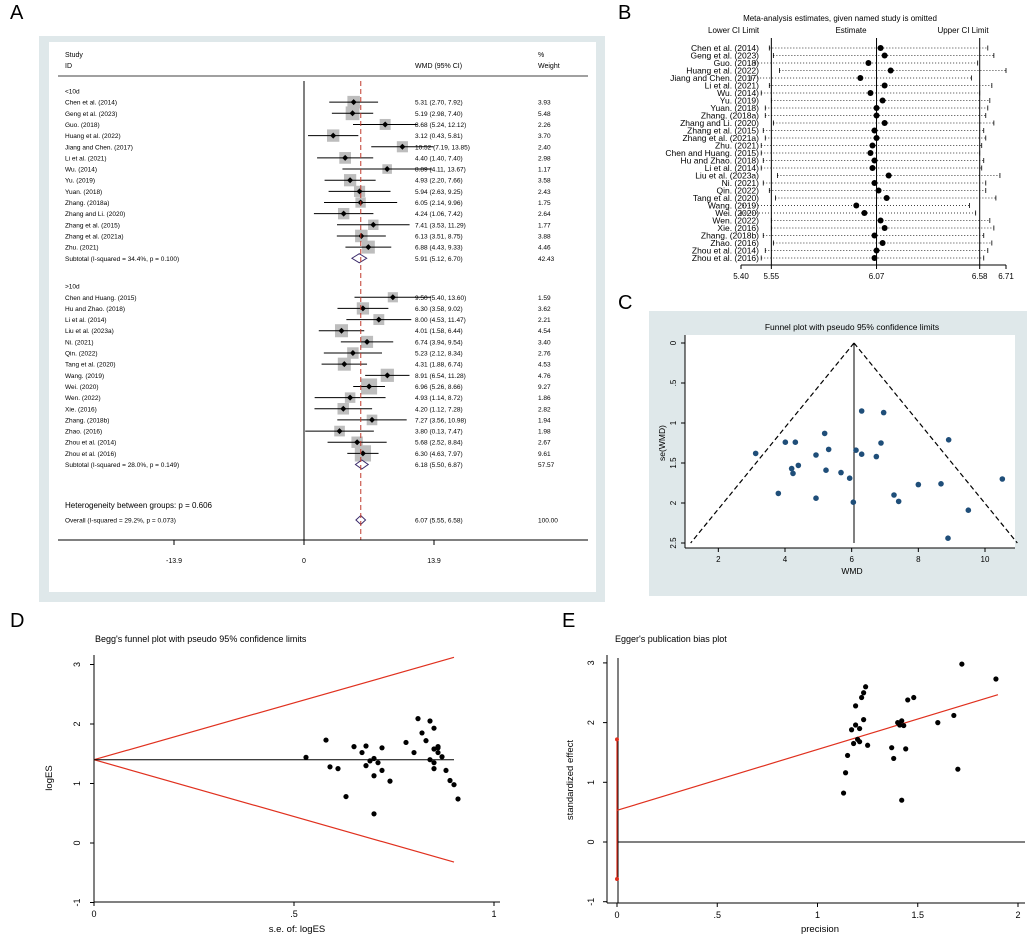  I want to click on egger-intercept-ci-low, so click(617, 879).